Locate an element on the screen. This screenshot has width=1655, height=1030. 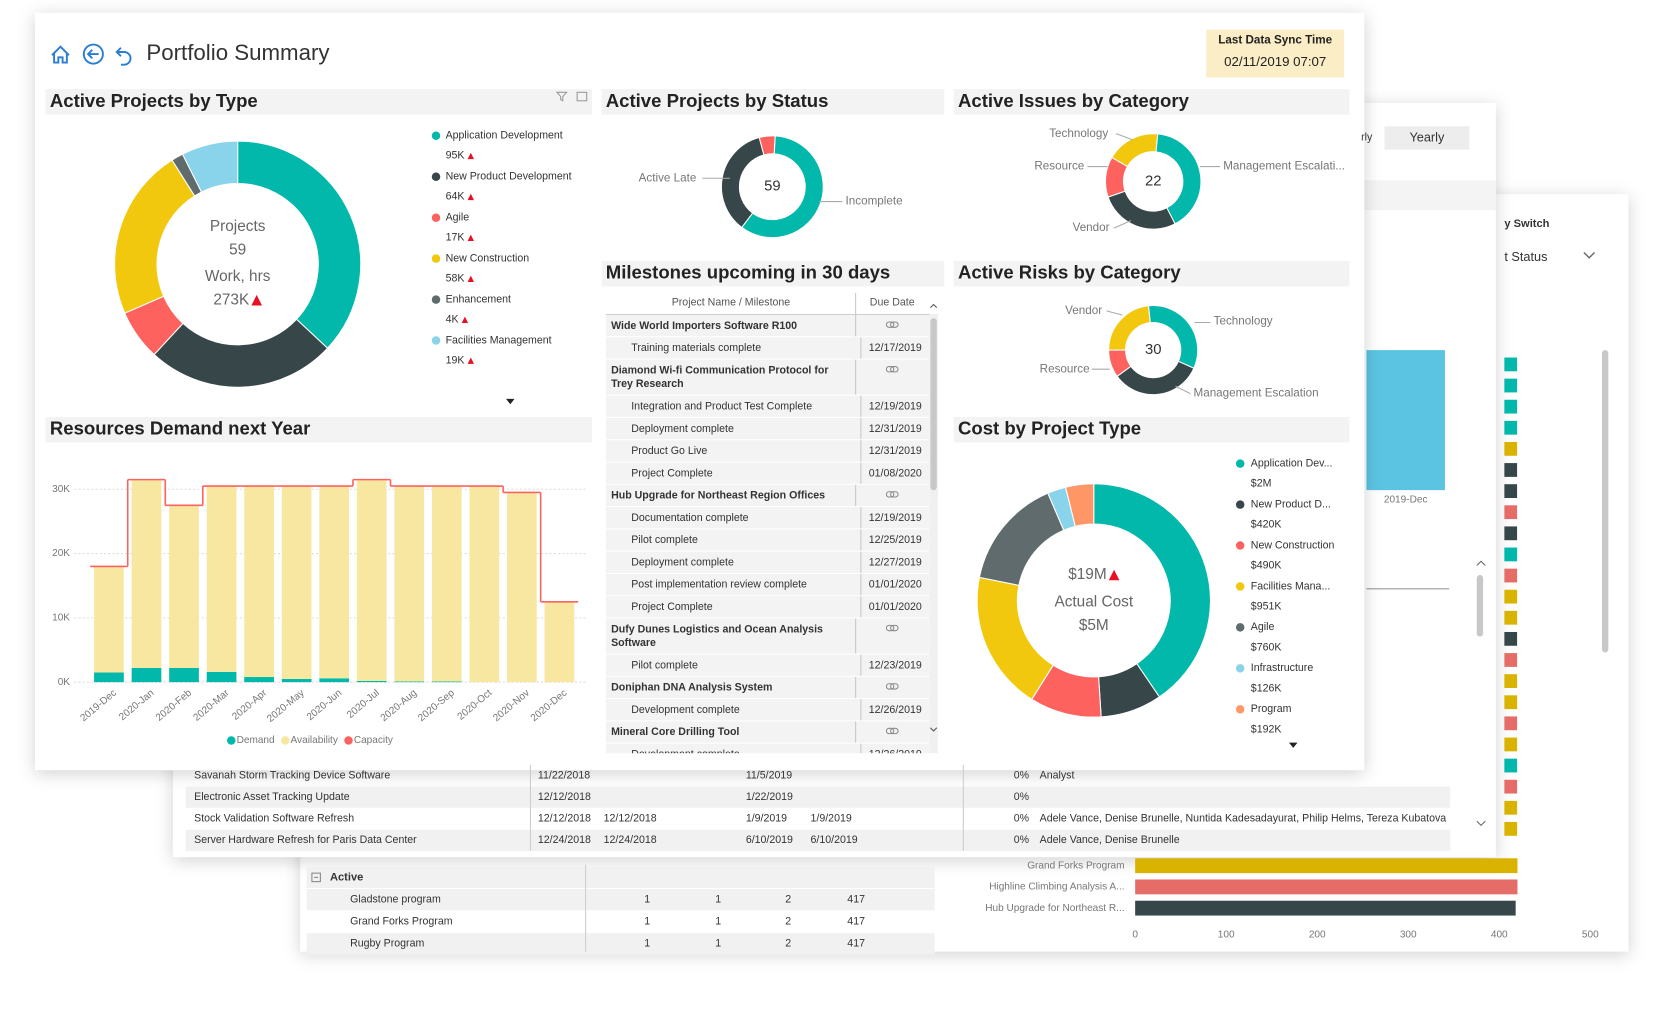
group-row: Hub Upgrade for Northeast Region Offices is located at coordinates (767, 496).